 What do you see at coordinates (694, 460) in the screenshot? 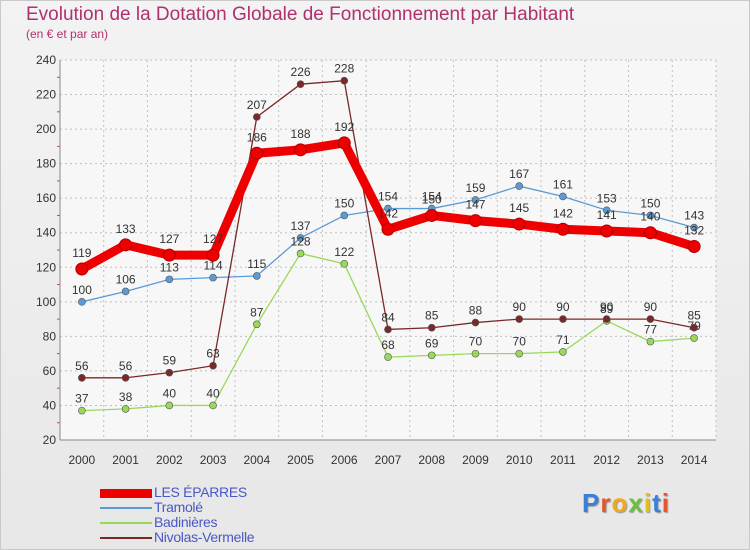
I see `x-tick-label: 2014` at bounding box center [694, 460].